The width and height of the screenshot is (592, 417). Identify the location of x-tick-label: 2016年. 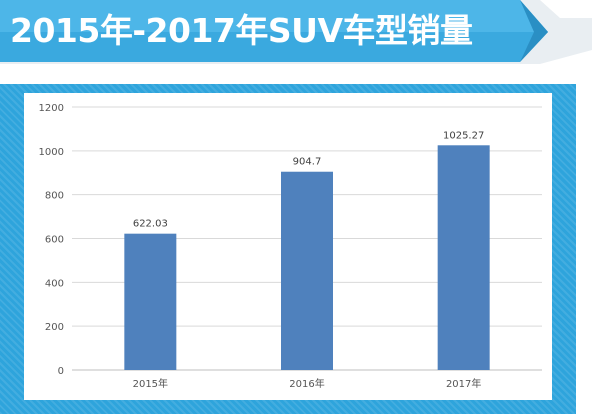
(306, 383).